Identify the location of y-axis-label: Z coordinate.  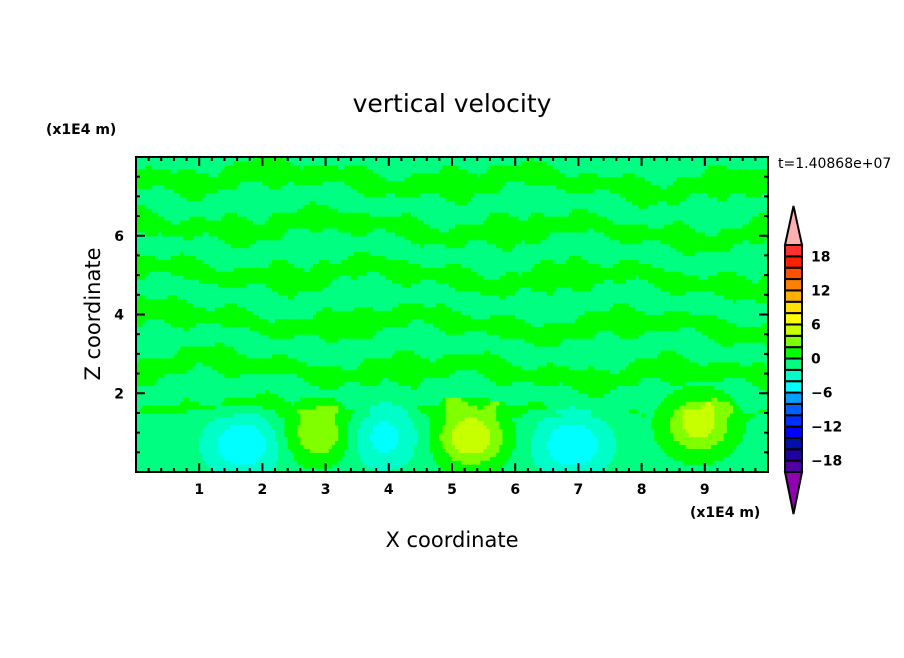
(93, 313).